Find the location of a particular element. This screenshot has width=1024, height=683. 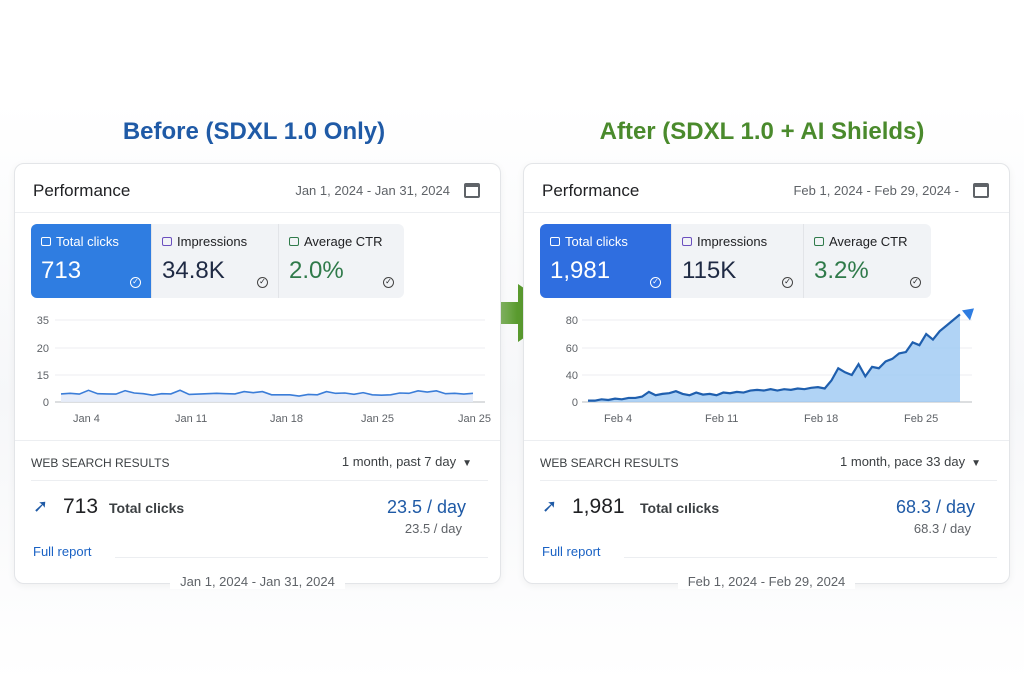

tile-impressions: Impressions 115K ✓ is located at coordinates (737, 261).